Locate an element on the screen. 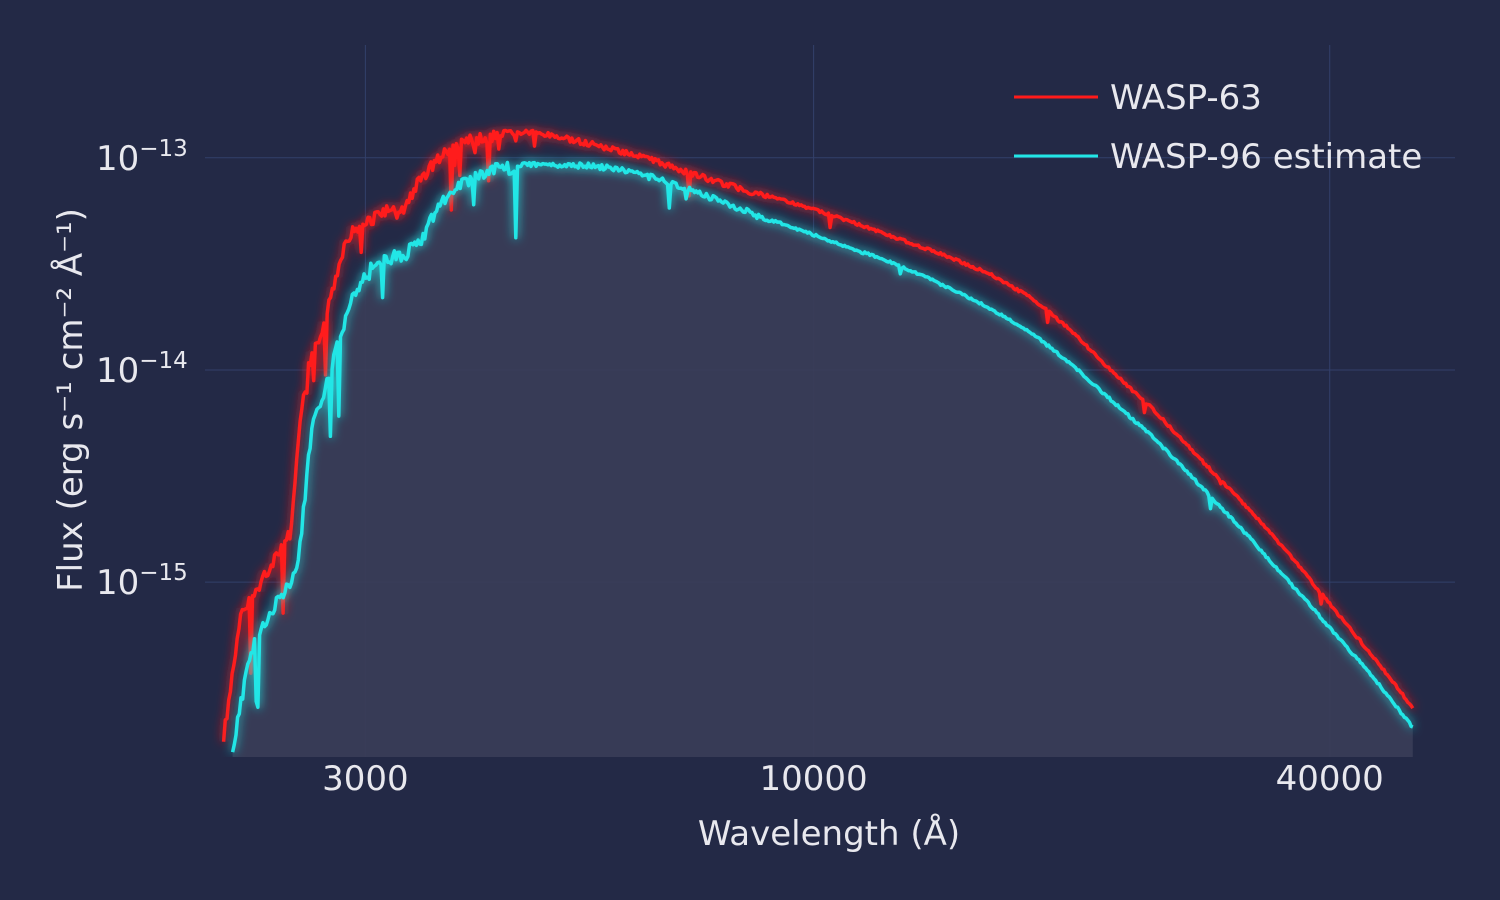 The image size is (1500, 900). x-tick-label: 40000 is located at coordinates (1330, 779).